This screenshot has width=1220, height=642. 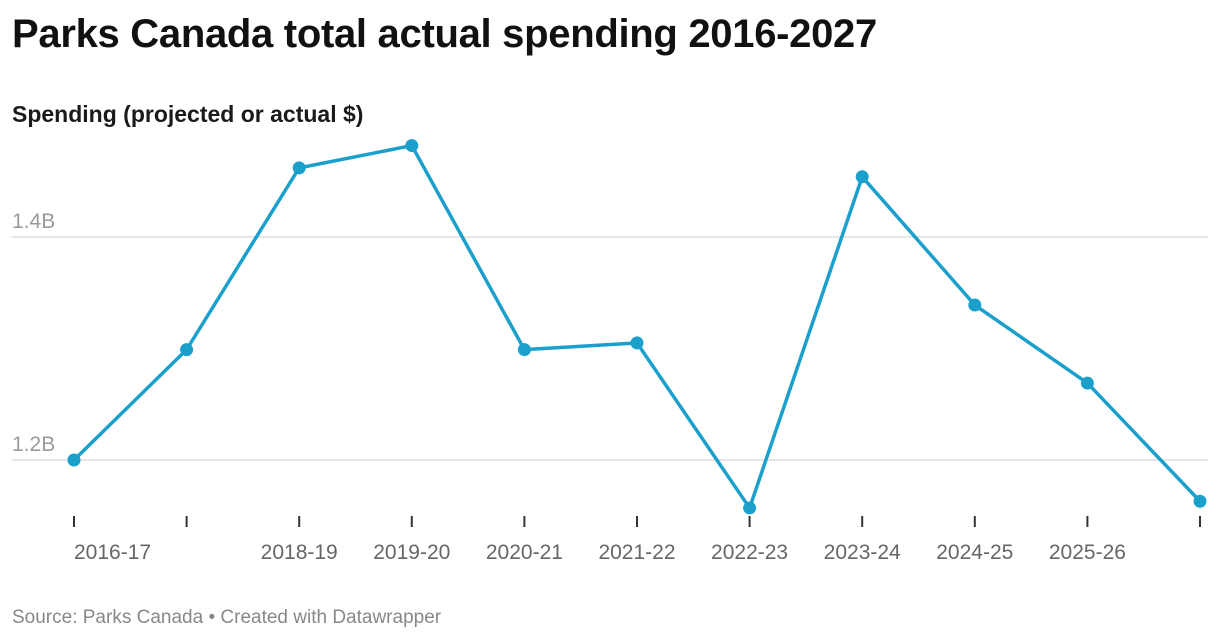 I want to click on x-tick-label: 2018-19, so click(x=299, y=552).